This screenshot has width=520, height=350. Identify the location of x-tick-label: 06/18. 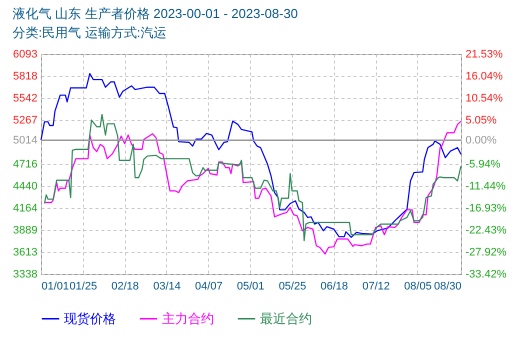
(334, 286).